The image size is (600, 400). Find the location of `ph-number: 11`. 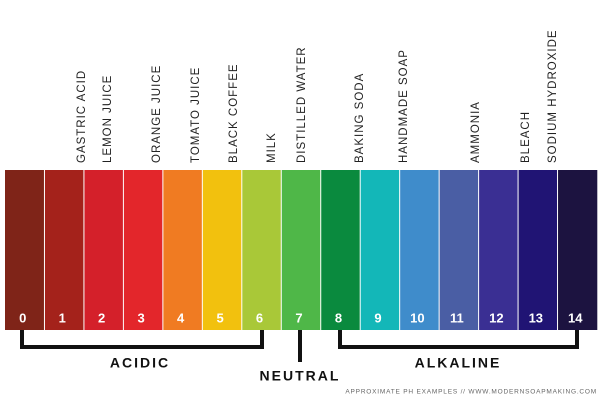

ph-number: 11 is located at coordinates (457, 317).